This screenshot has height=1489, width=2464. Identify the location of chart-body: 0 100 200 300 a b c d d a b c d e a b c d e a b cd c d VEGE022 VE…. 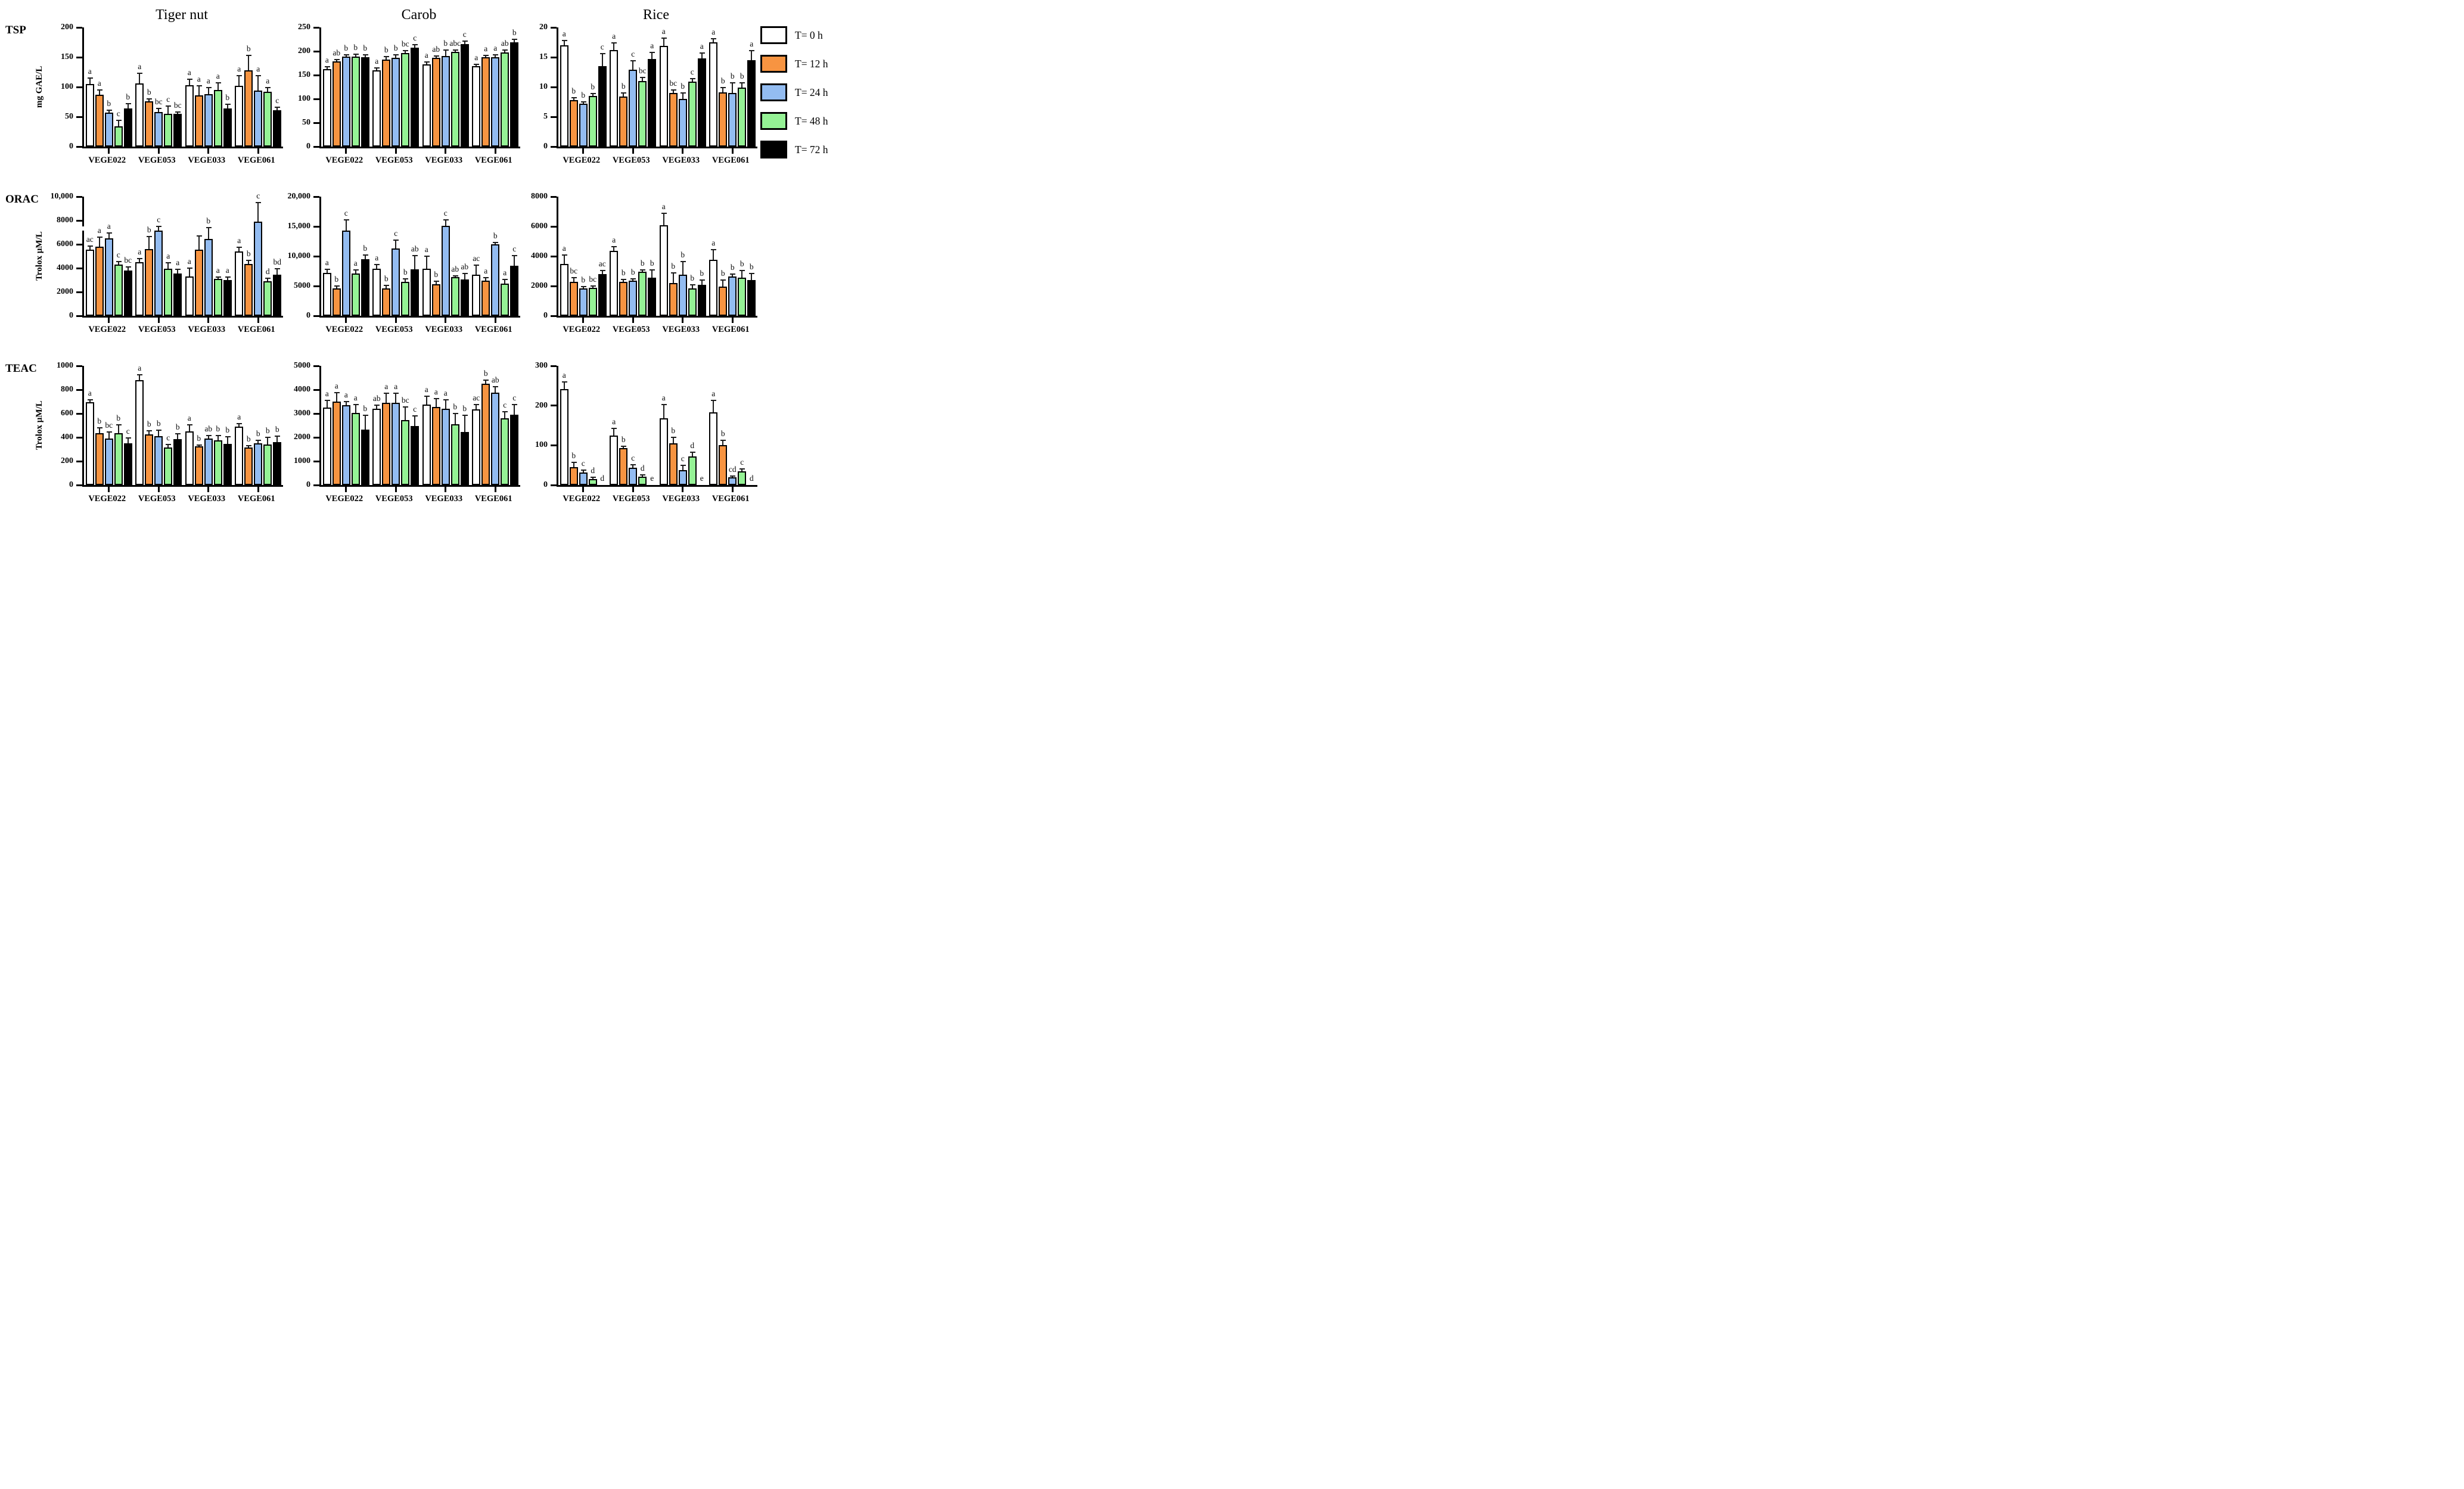
(639, 432).